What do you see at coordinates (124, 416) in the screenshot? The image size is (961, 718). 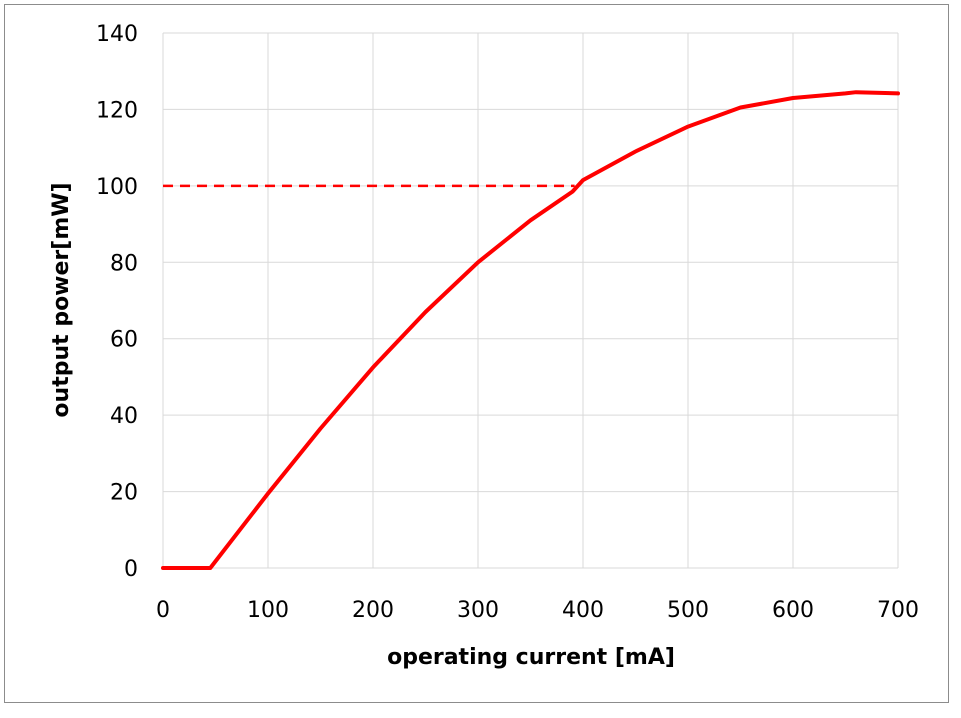 I see `y-tick-label: 40` at bounding box center [124, 416].